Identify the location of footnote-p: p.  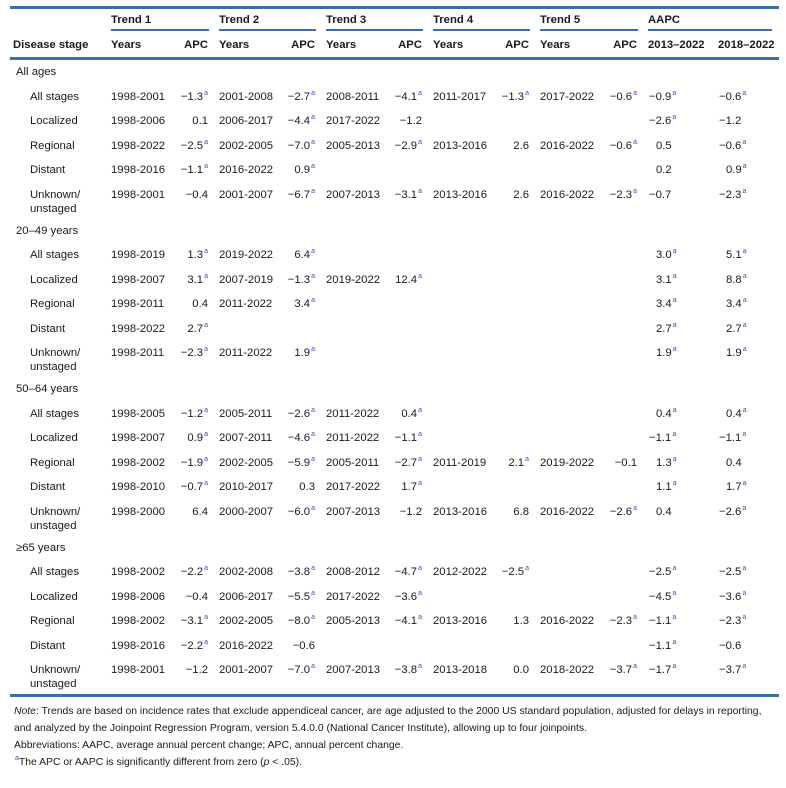
(266, 762).